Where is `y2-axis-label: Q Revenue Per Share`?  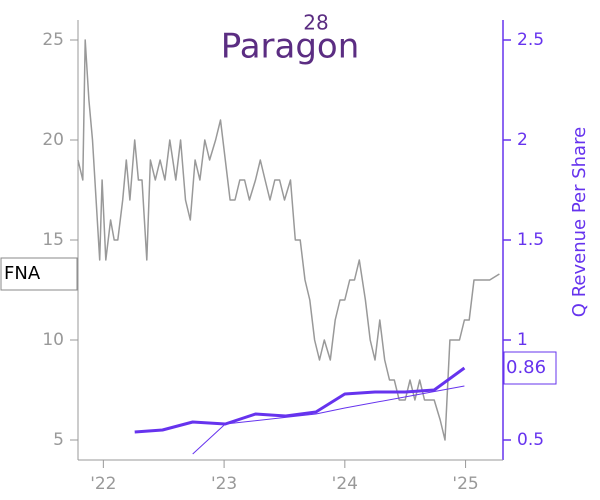
y2-axis-label: Q Revenue Per Share is located at coordinates (579, 222).